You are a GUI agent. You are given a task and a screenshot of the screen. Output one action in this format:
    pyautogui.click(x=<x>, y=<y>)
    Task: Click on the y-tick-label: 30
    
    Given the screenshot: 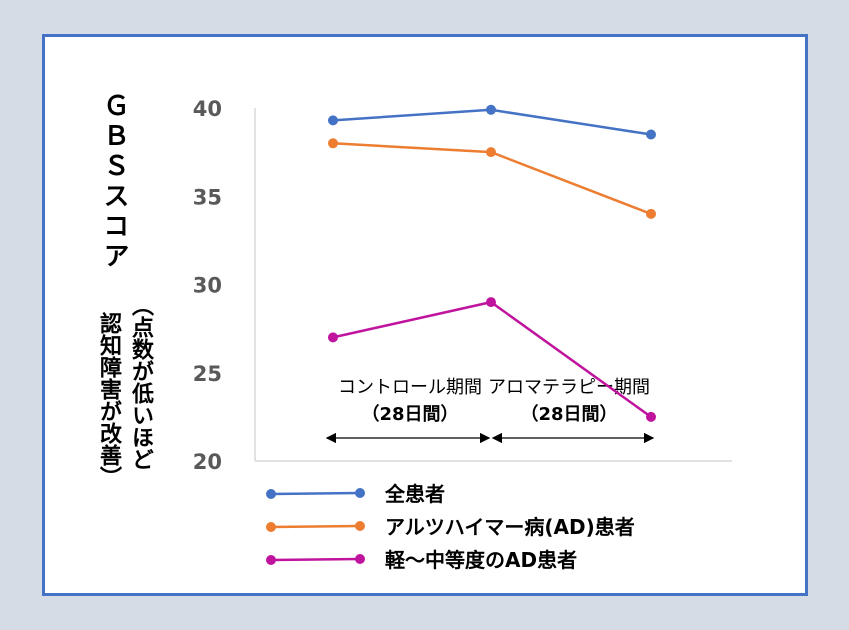 What is the action you would take?
    pyautogui.click(x=207, y=286)
    